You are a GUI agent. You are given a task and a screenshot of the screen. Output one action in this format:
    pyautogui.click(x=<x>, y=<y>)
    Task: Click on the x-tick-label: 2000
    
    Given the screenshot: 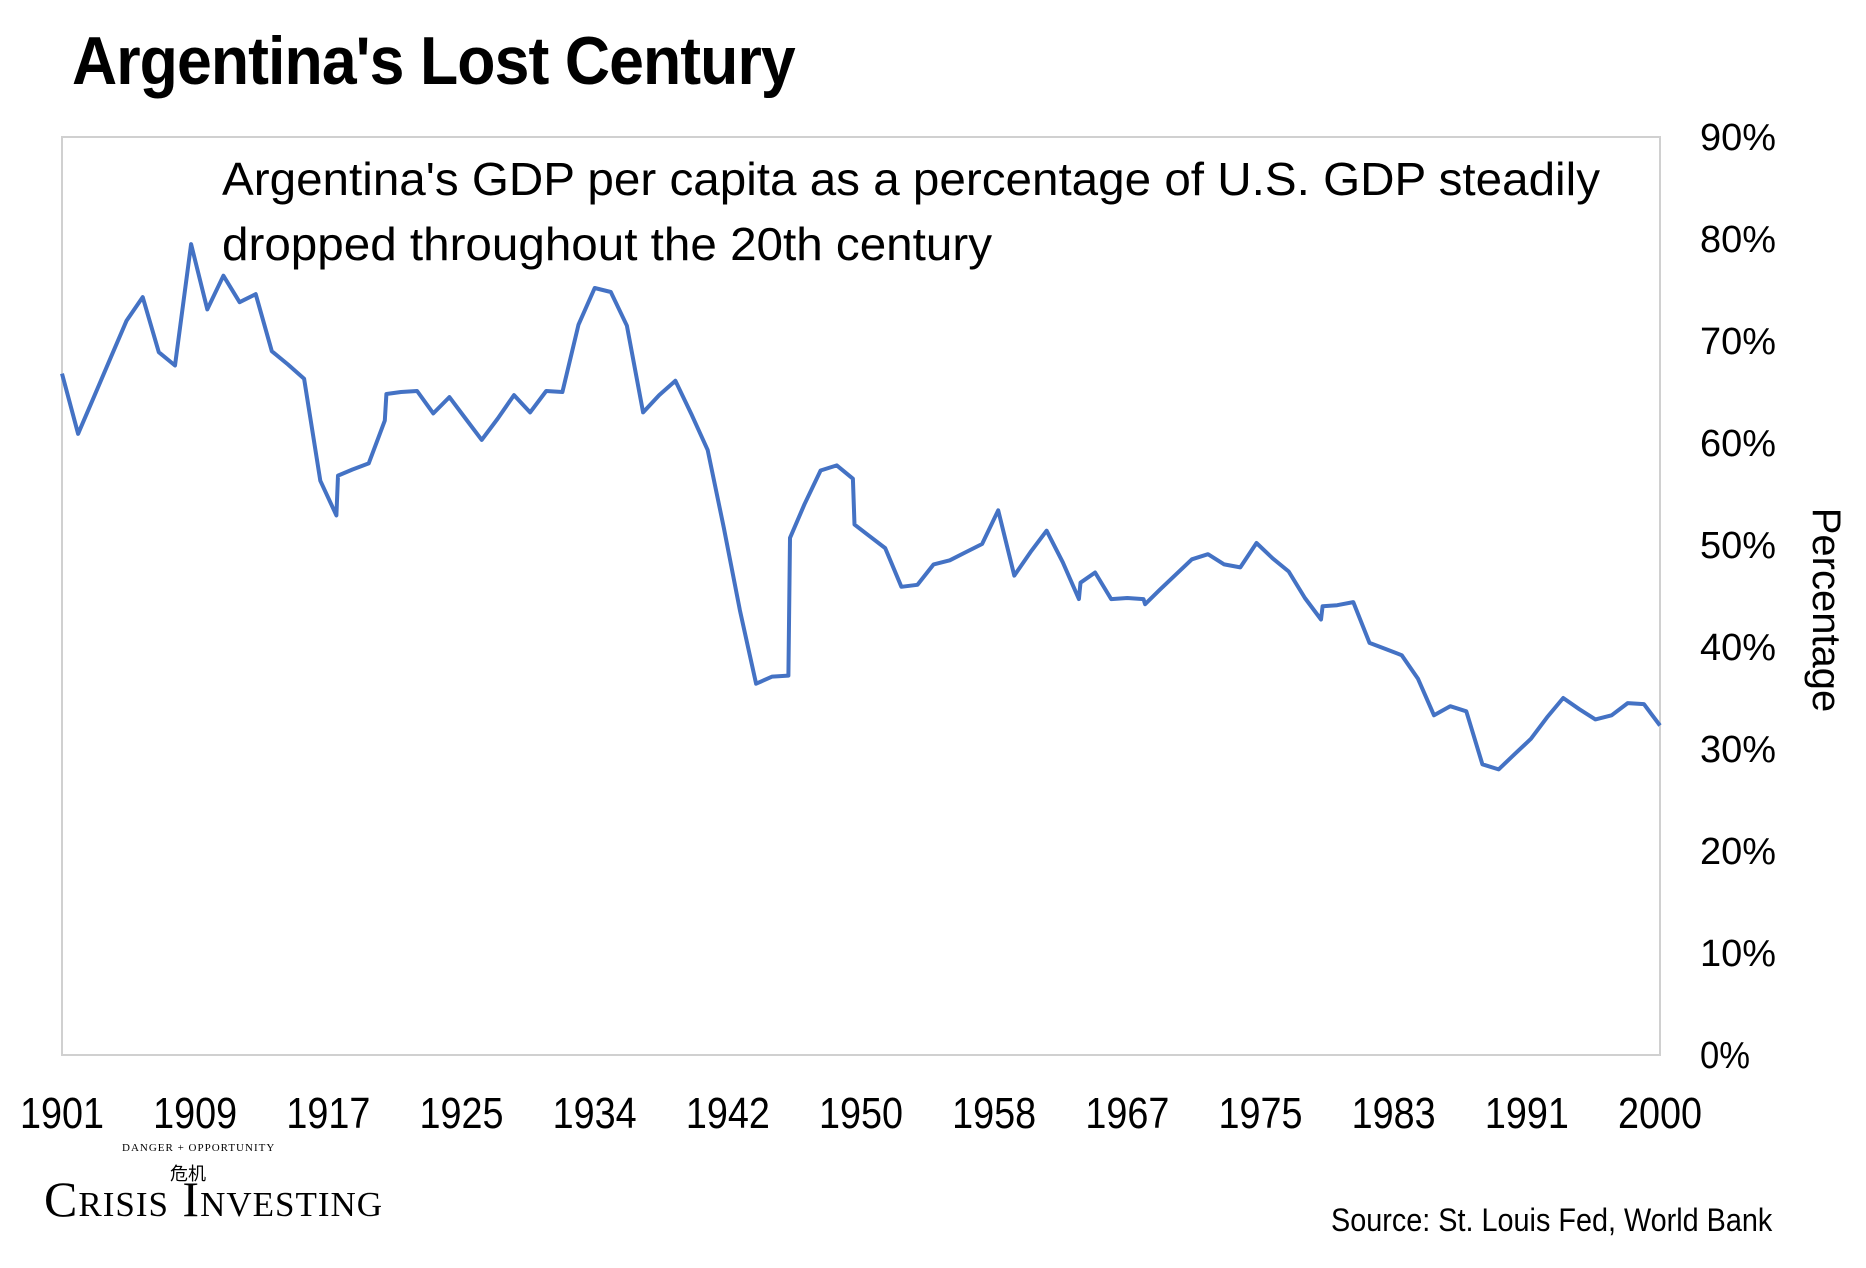 What is the action you would take?
    pyautogui.click(x=1660, y=1113)
    